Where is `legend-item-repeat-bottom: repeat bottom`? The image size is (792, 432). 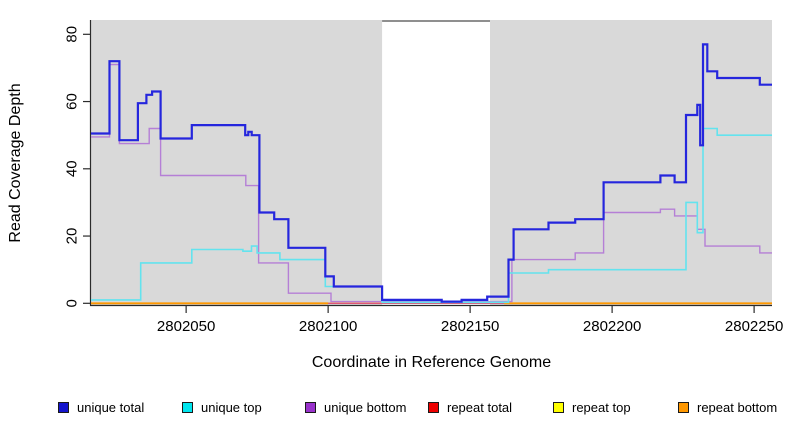
legend-item-repeat-bottom: repeat bottom is located at coordinates (727, 407).